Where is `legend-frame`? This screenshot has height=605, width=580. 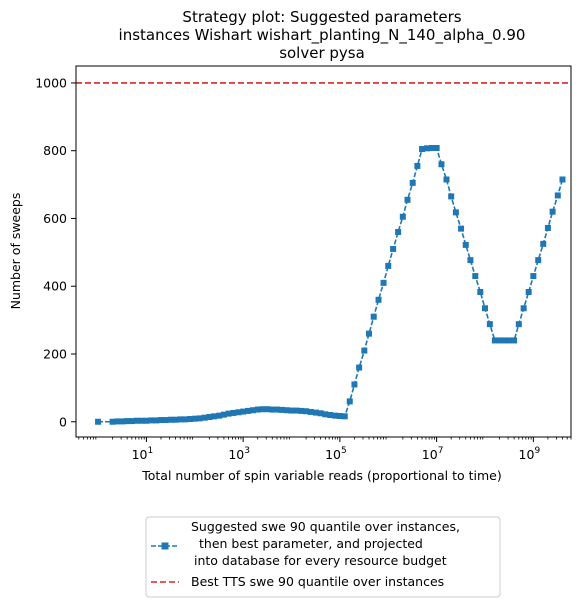
legend-frame is located at coordinates (323, 557).